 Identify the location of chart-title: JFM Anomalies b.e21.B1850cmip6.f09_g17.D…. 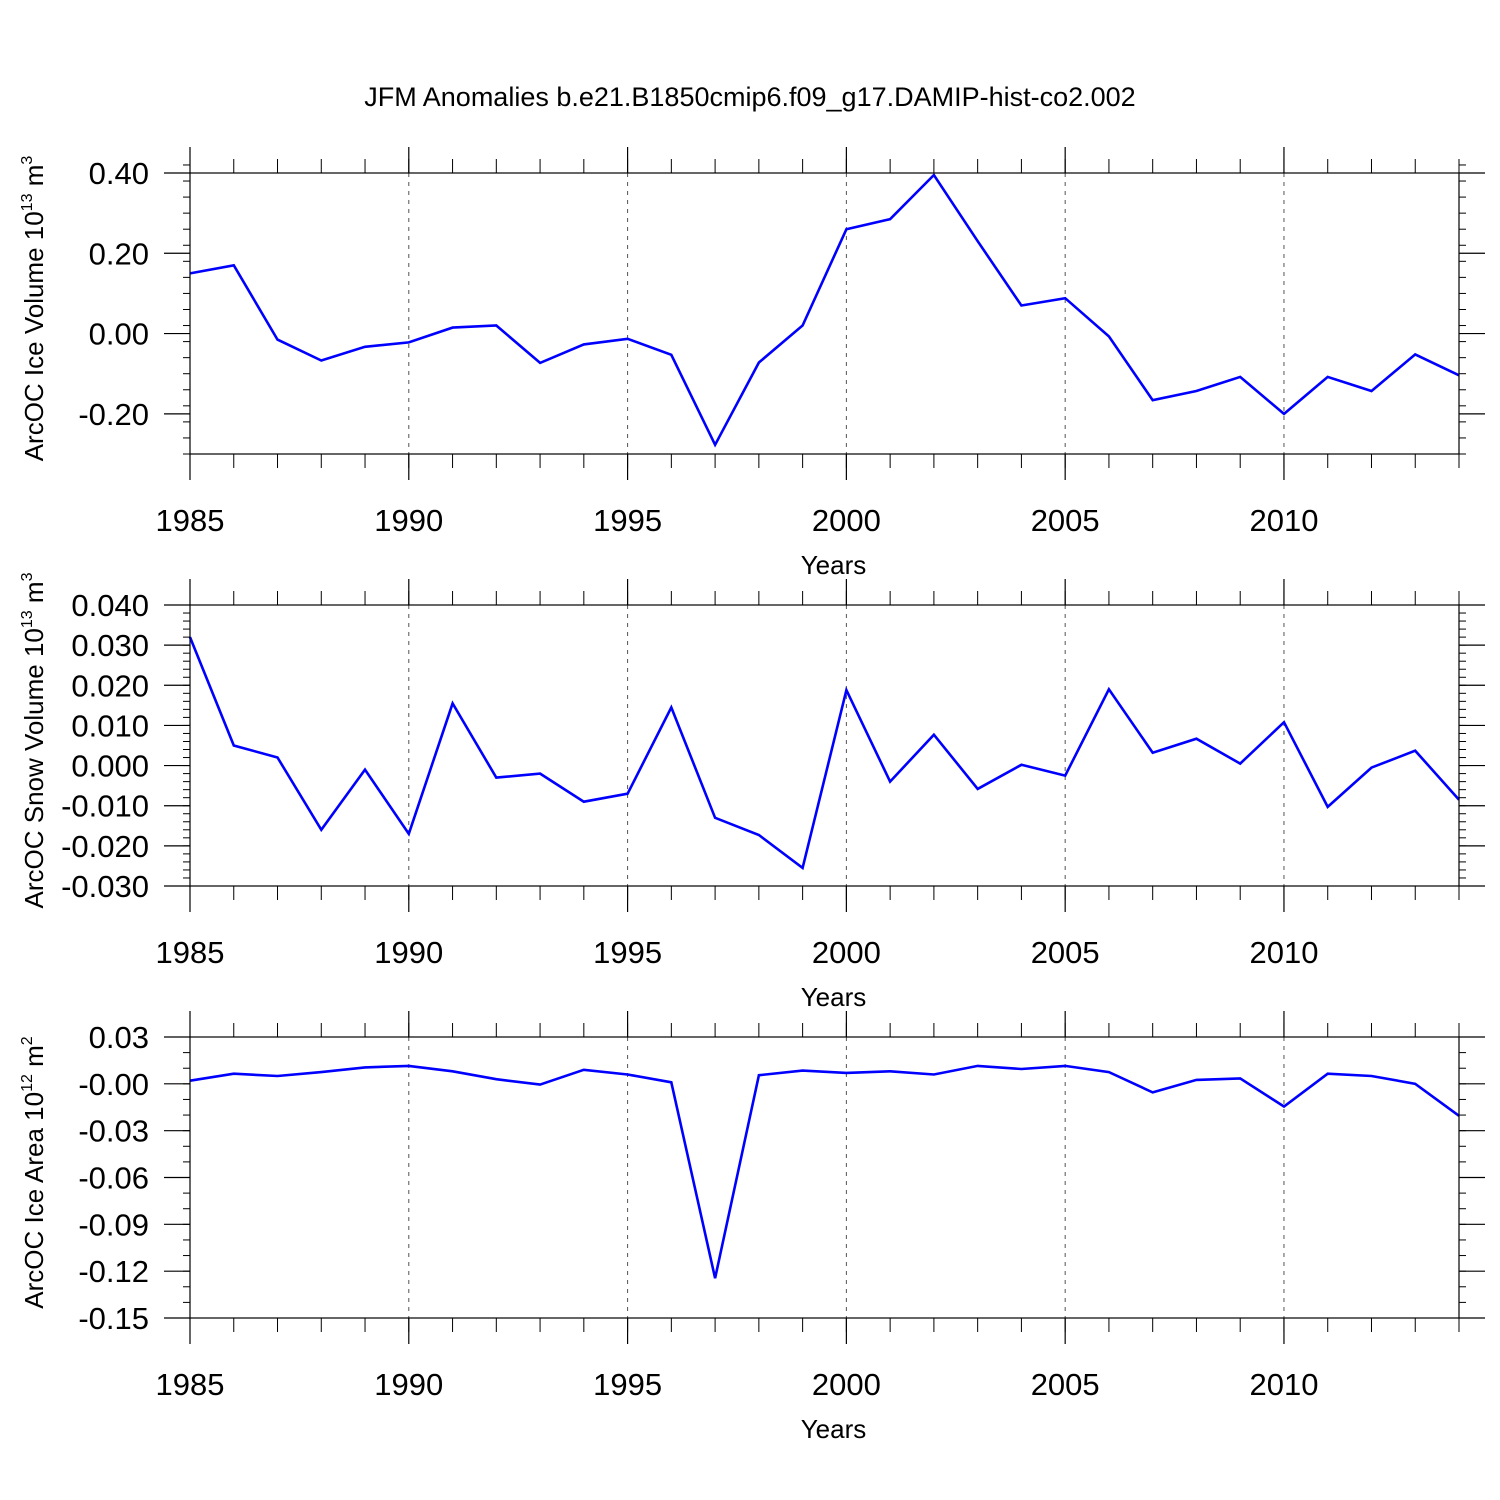
(749, 97).